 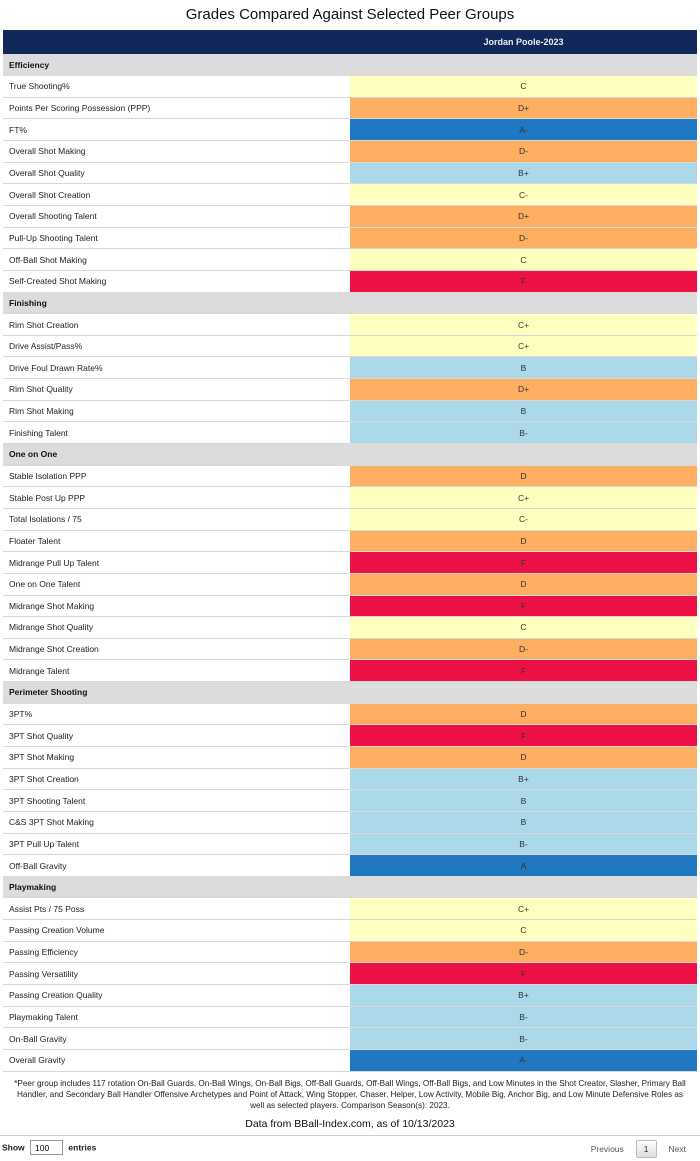 I want to click on table-header-row: Jordan Poole-2023, so click(x=350, y=42).